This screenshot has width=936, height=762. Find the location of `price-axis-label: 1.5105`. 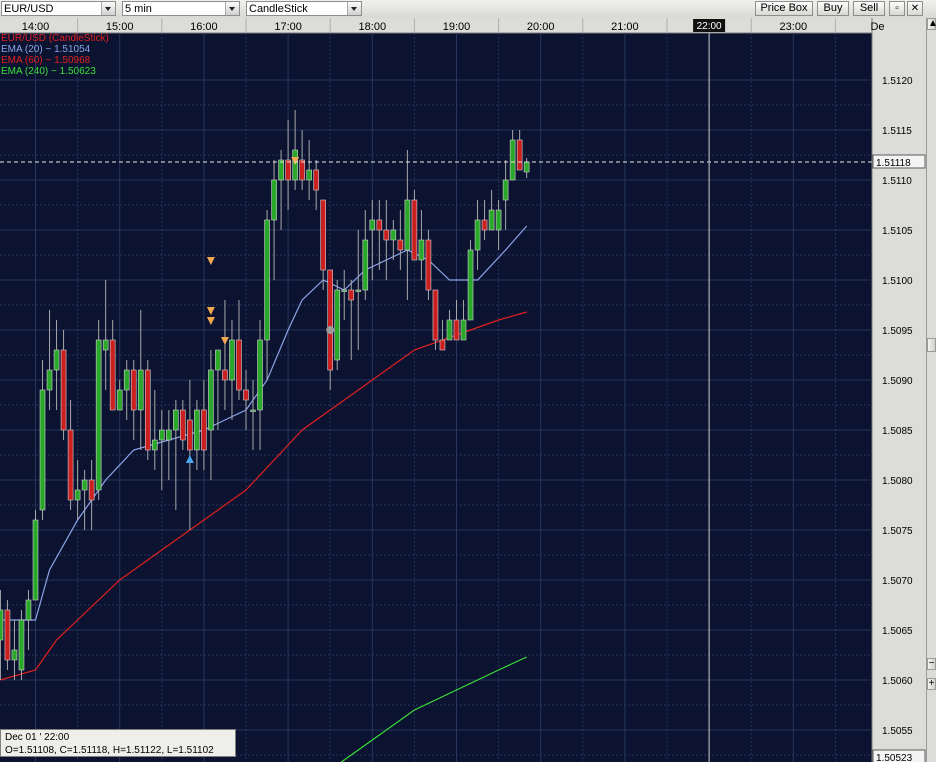

price-axis-label: 1.5105 is located at coordinates (897, 231).